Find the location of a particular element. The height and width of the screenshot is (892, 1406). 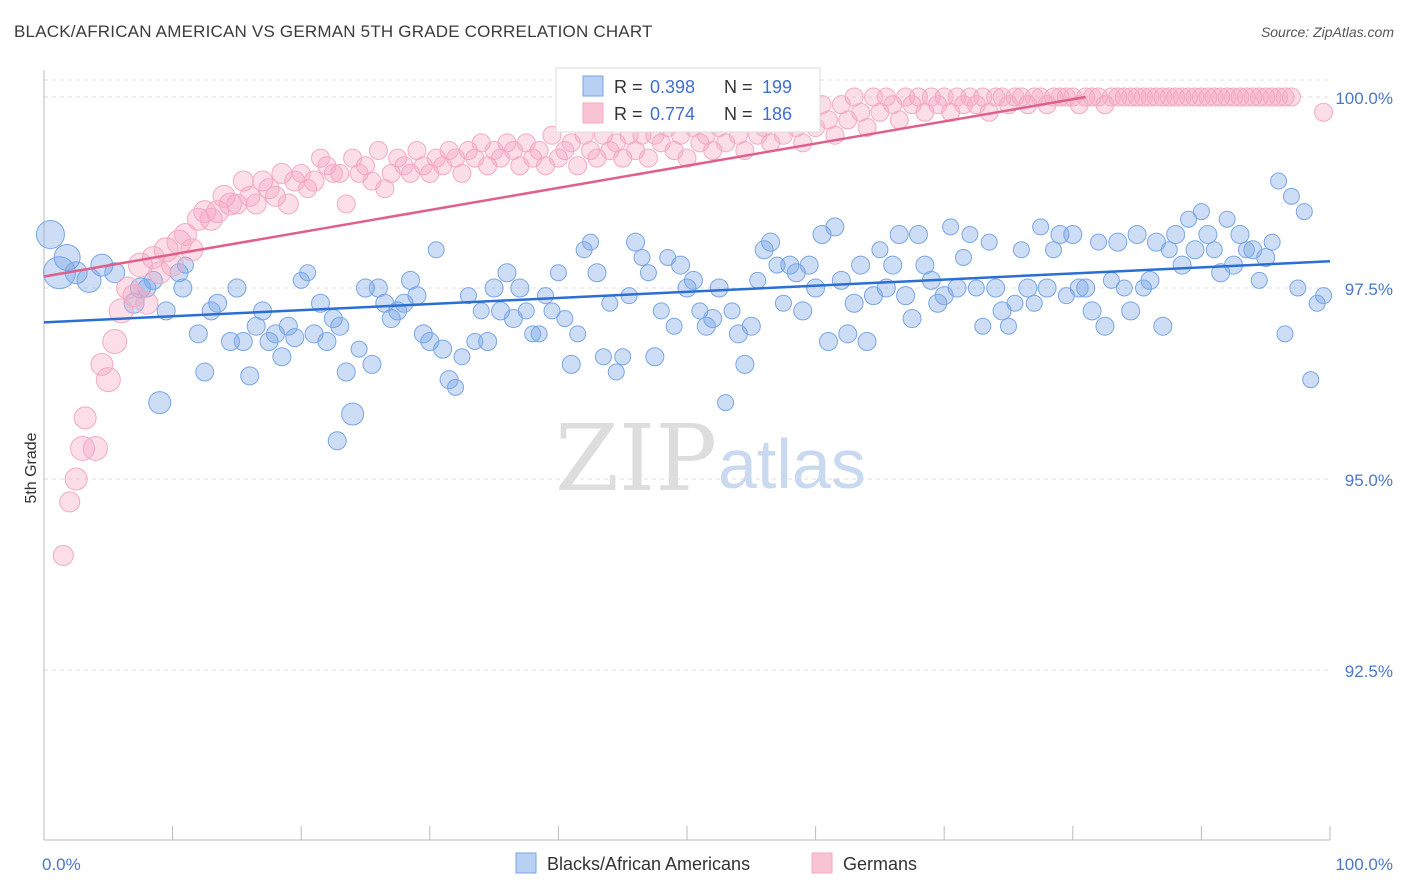

stats-r-label-0: R = is located at coordinates (628, 87).